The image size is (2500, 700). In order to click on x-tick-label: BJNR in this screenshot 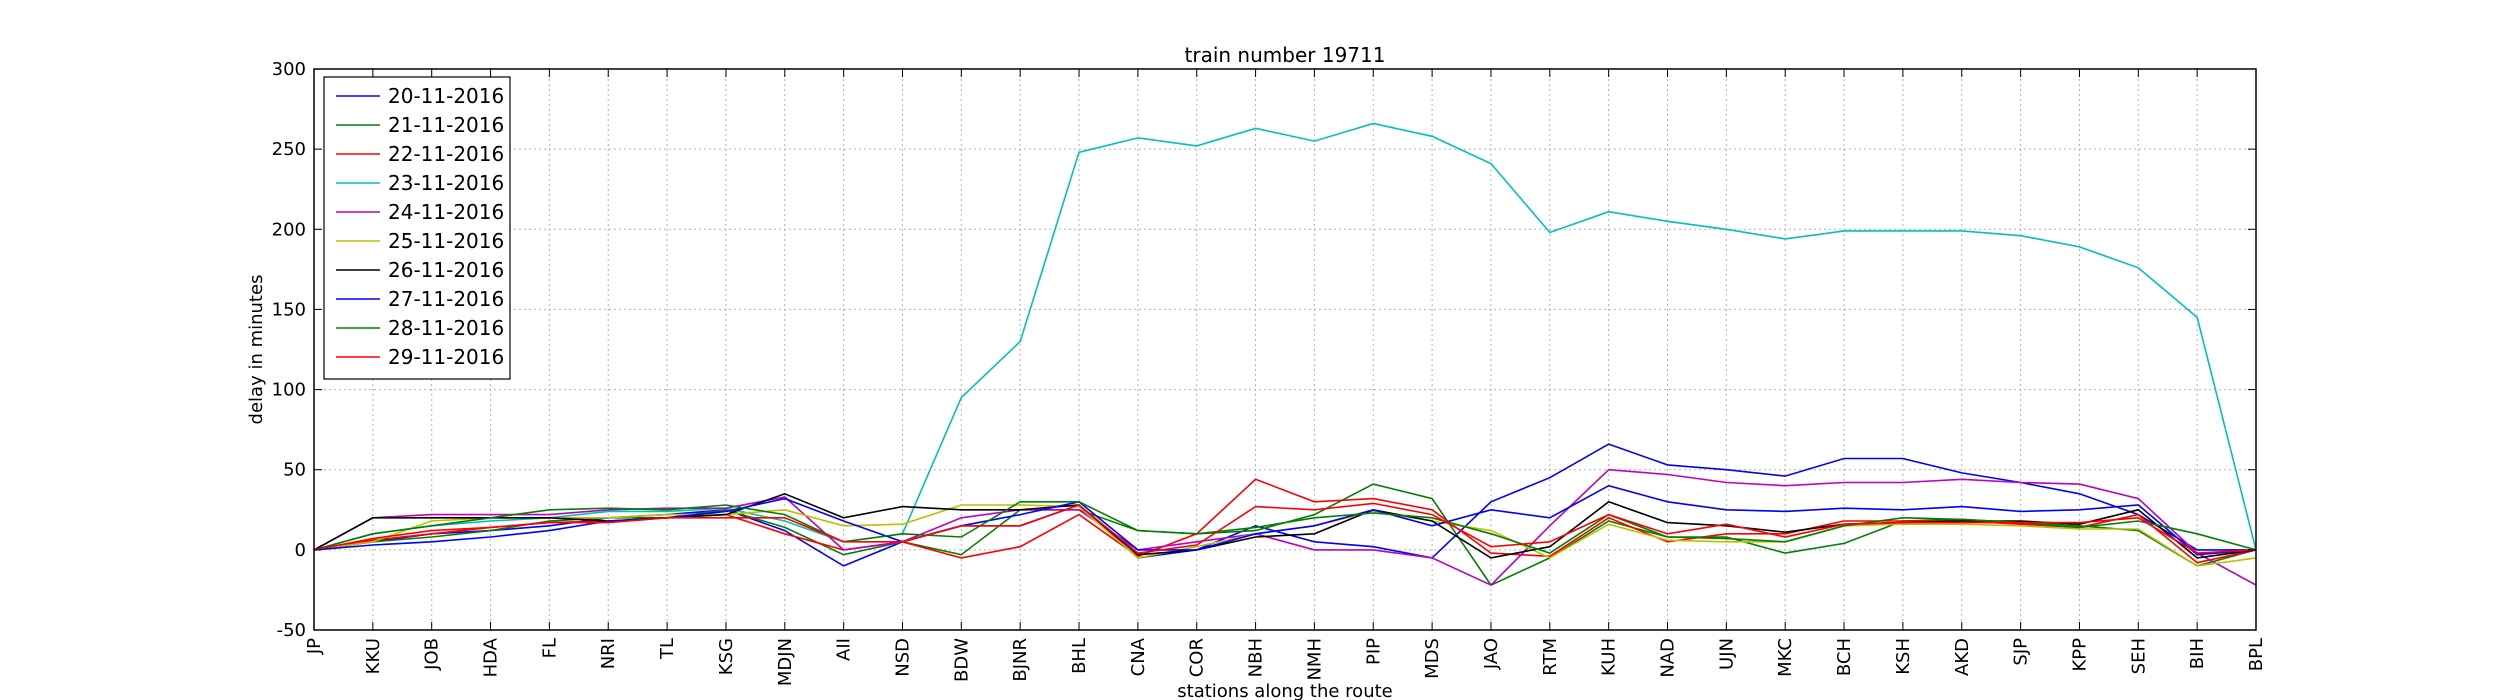, I will do `click(1020, 660)`.